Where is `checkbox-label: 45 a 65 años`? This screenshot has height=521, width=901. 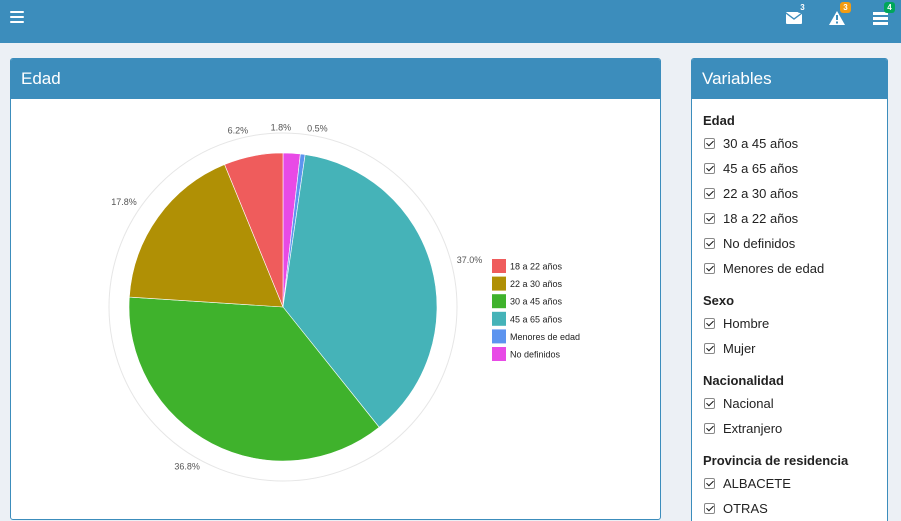 checkbox-label: 45 a 65 años is located at coordinates (761, 168).